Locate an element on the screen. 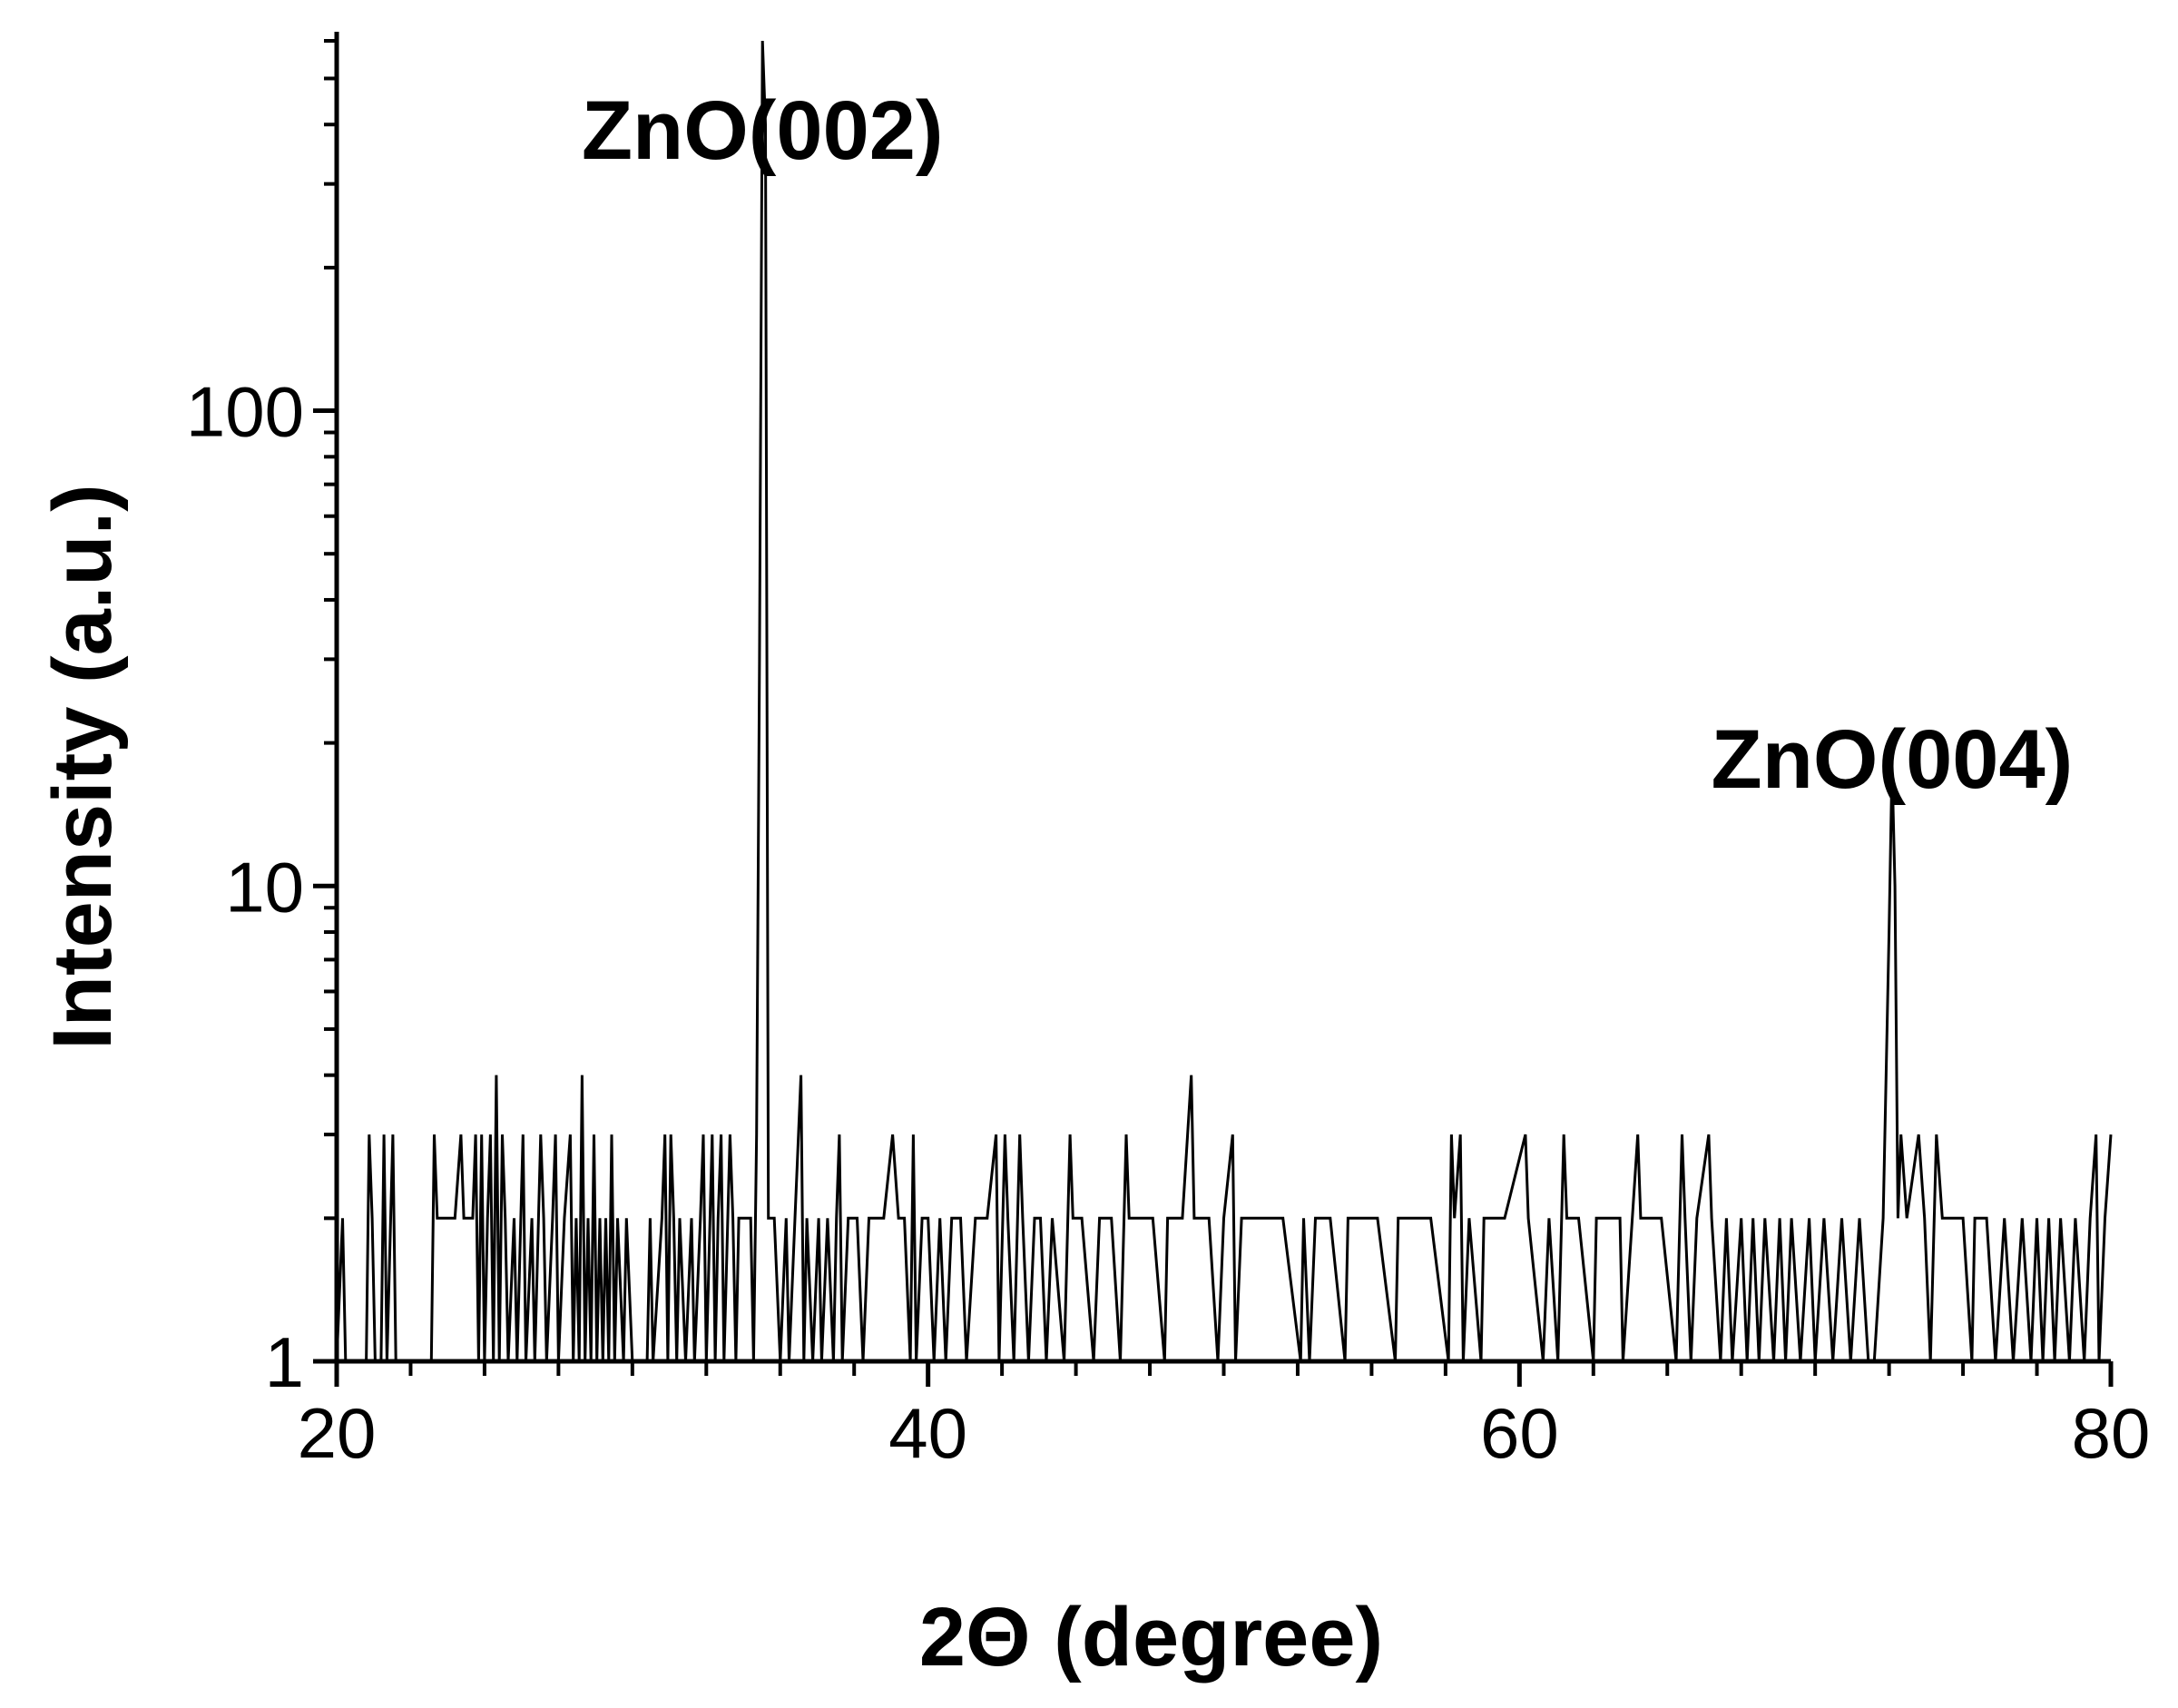 This screenshot has width=2178, height=1708. y-tick-label: 10 is located at coordinates (264, 887).